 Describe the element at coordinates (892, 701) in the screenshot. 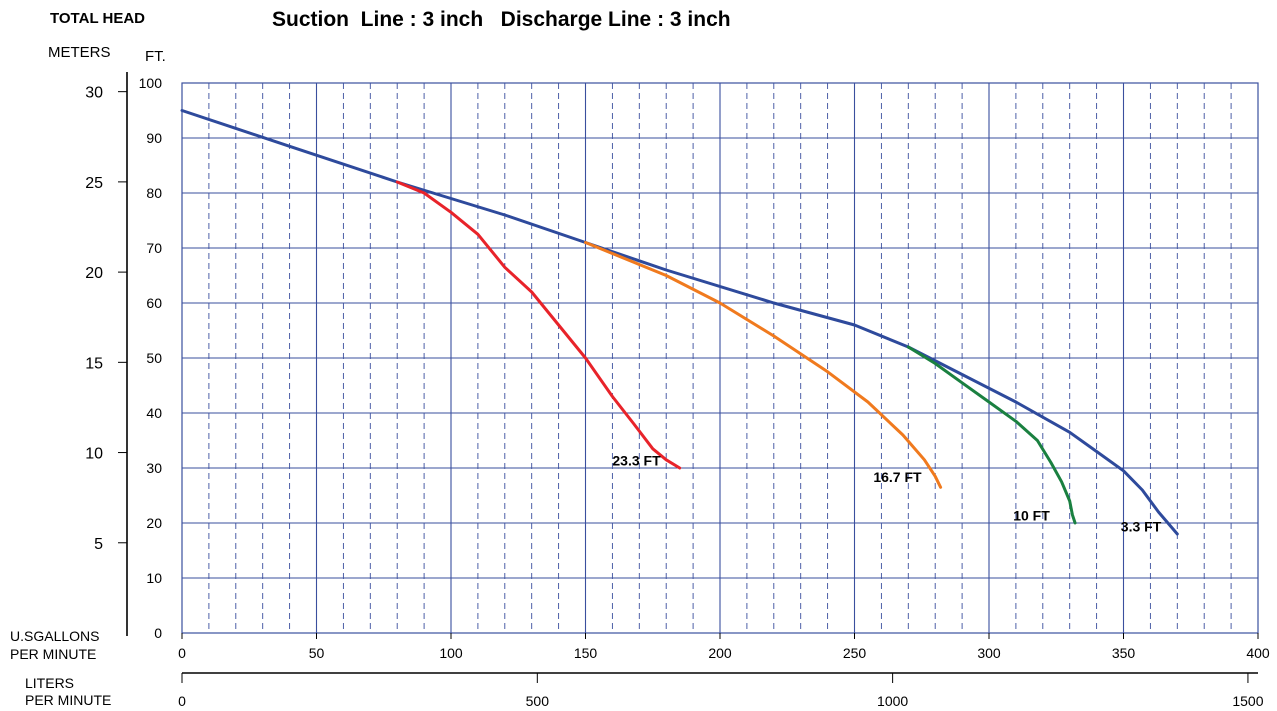

I see `liters-tick-label: 1000` at that location.